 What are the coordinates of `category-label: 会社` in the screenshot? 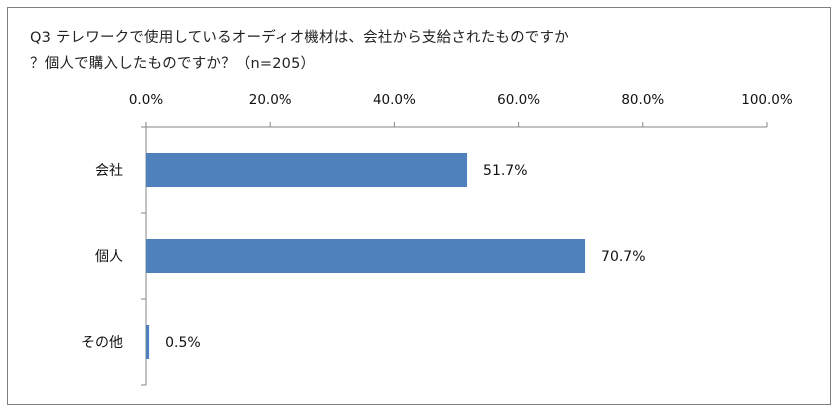 It's located at (109, 171).